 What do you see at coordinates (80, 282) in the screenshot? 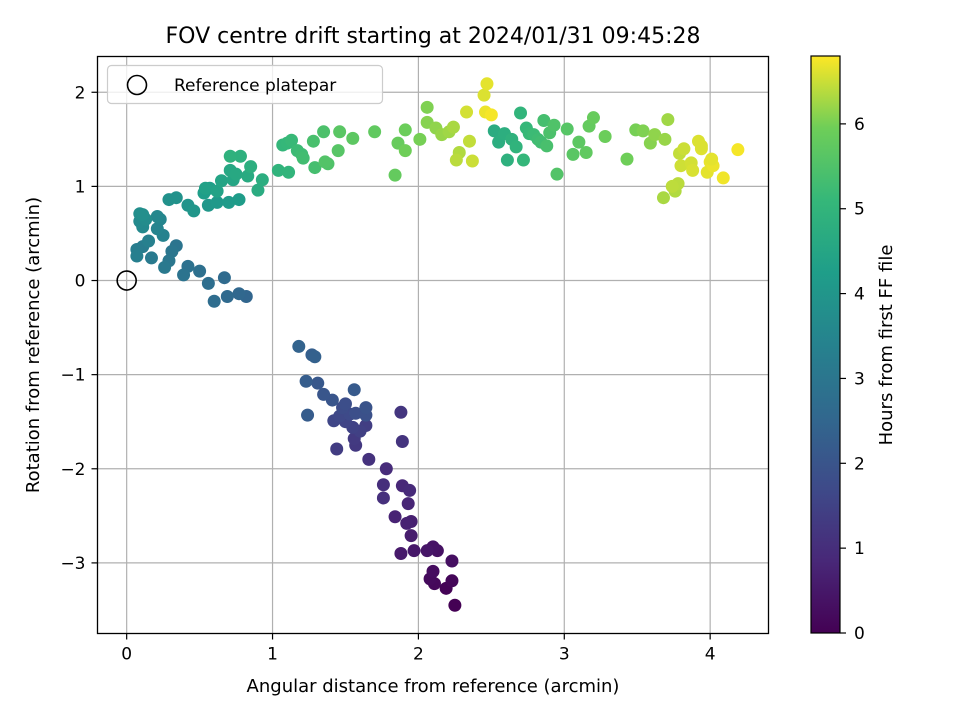
I see `y-tick-label: 0` at bounding box center [80, 282].